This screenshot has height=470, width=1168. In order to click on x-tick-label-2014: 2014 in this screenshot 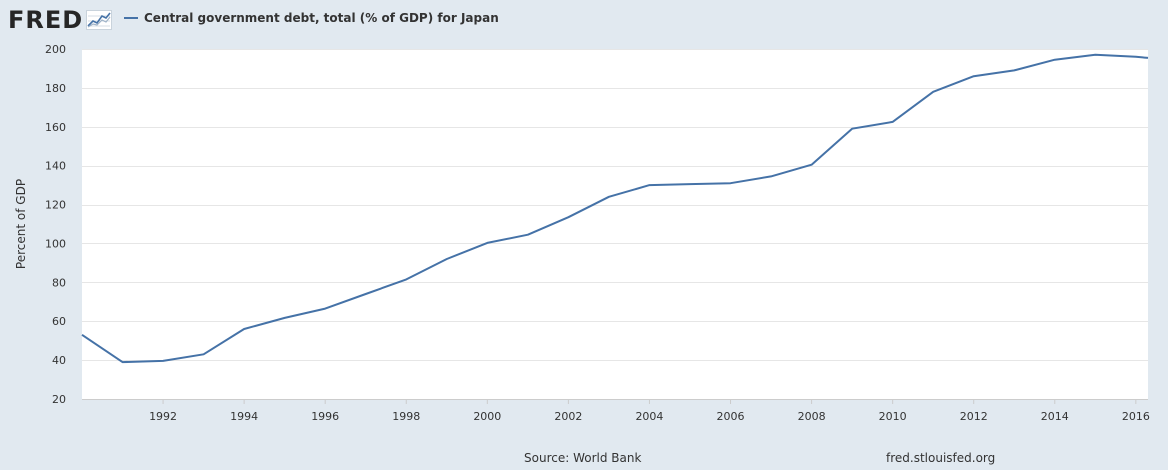, I will do `click(1055, 416)`.